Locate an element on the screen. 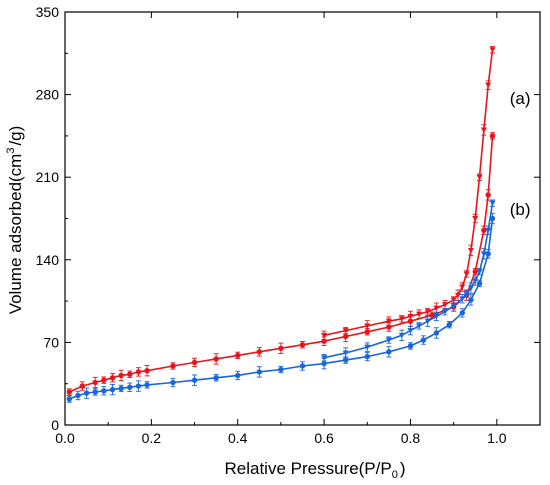 Image resolution: width=550 pixels, height=485 pixels. x-tick-label: 0.6 is located at coordinates (324, 438).